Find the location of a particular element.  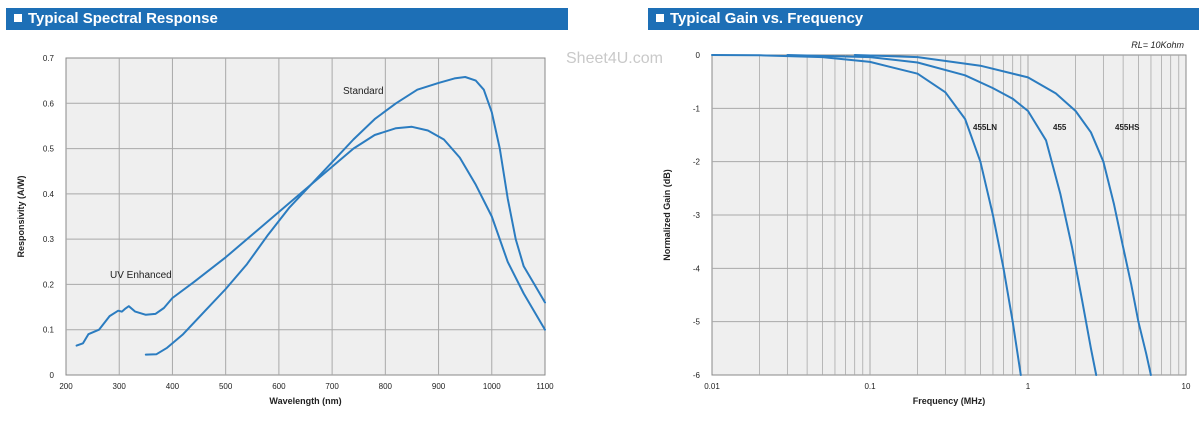

y-tick-label: 0.7 is located at coordinates (49, 58).